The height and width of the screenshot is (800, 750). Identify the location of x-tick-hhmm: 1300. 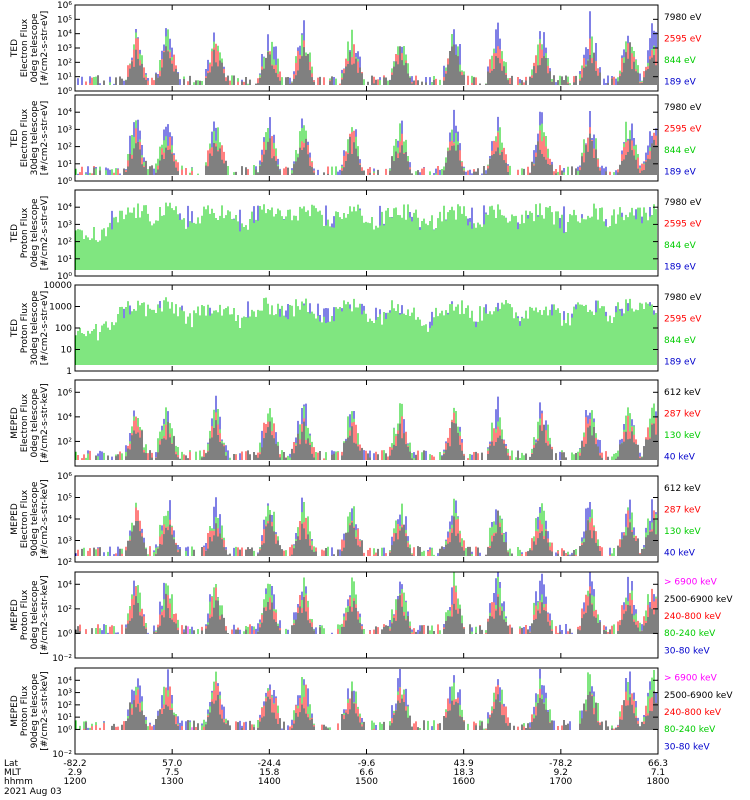
(172, 782).